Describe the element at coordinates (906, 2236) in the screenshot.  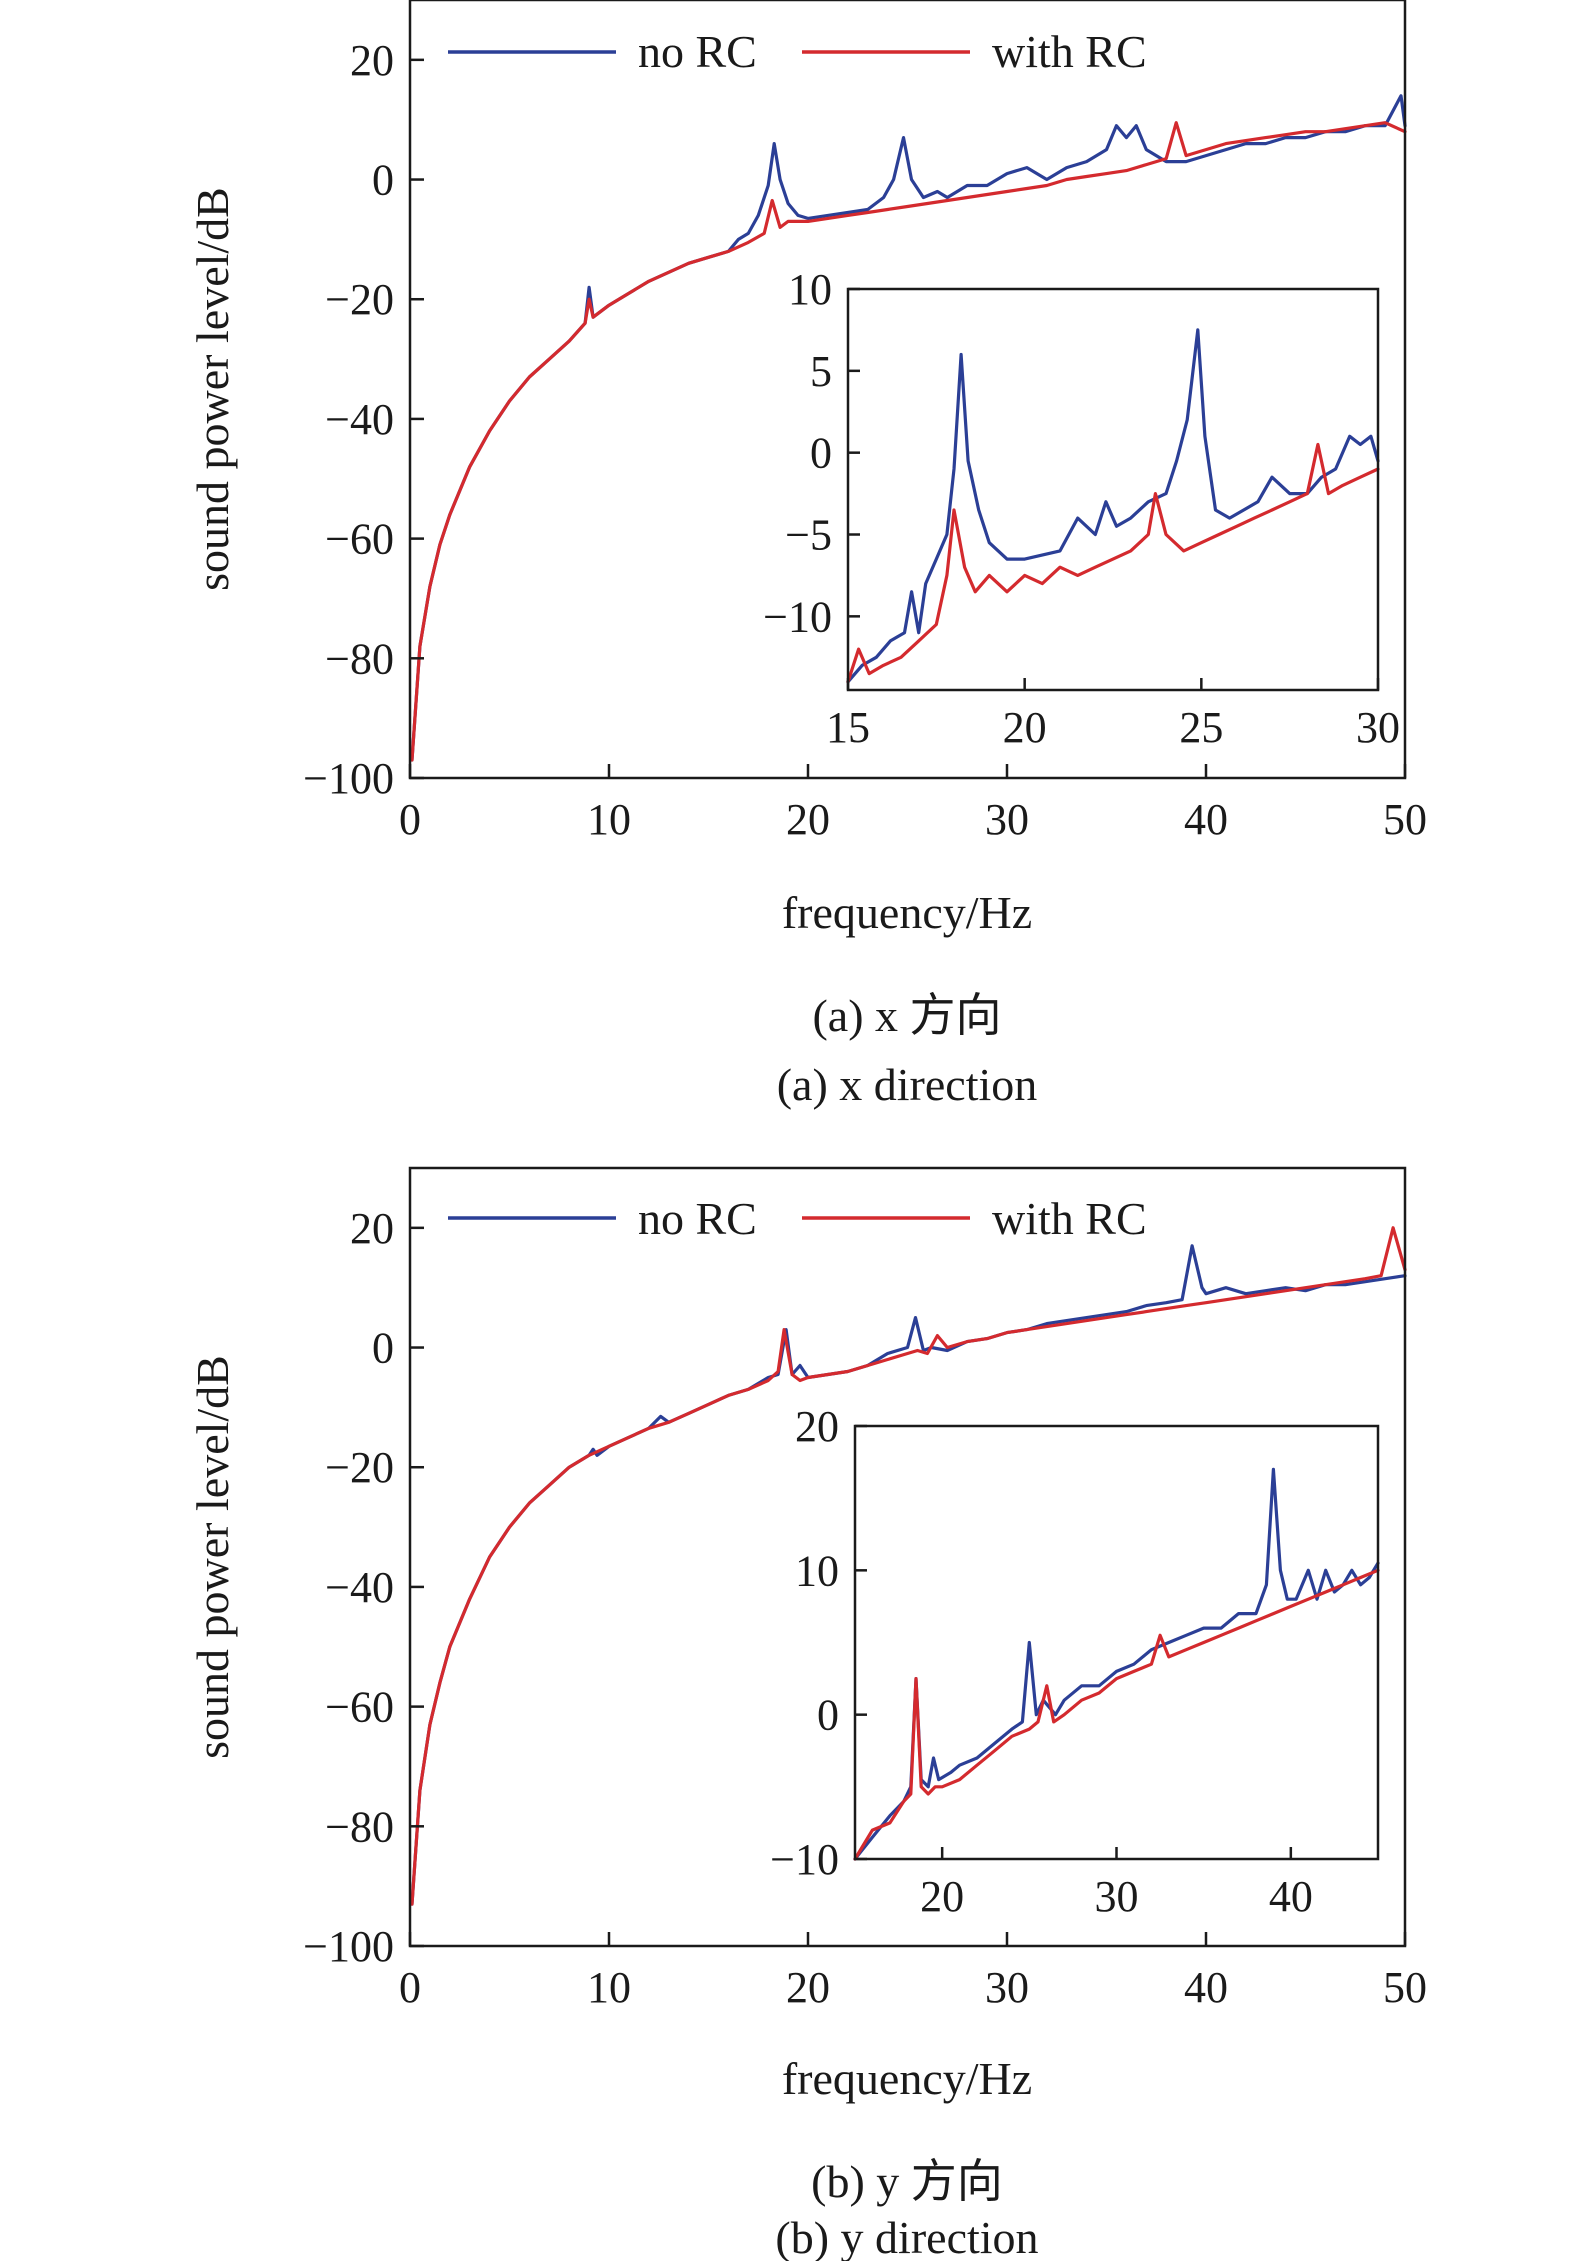
I see `caption-en: (b) y direction` at that location.